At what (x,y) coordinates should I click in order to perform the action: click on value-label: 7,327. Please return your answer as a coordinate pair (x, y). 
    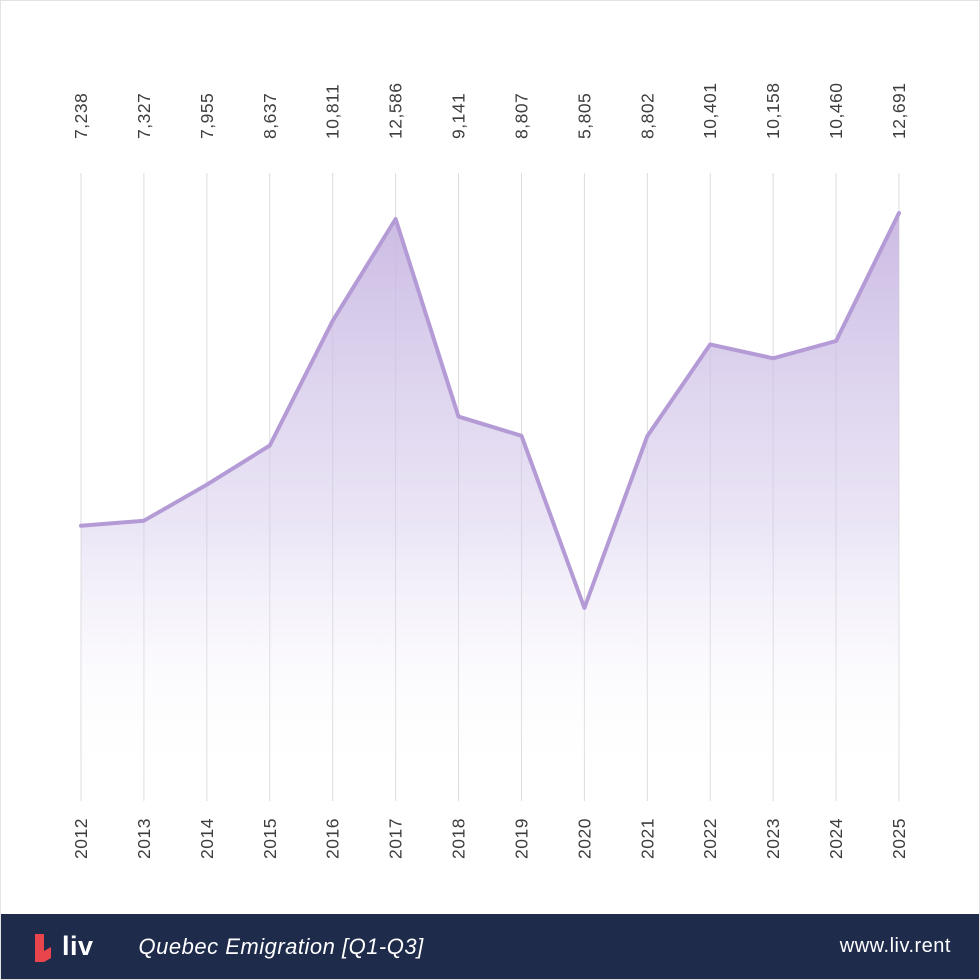
    Looking at the image, I should click on (144, 116).